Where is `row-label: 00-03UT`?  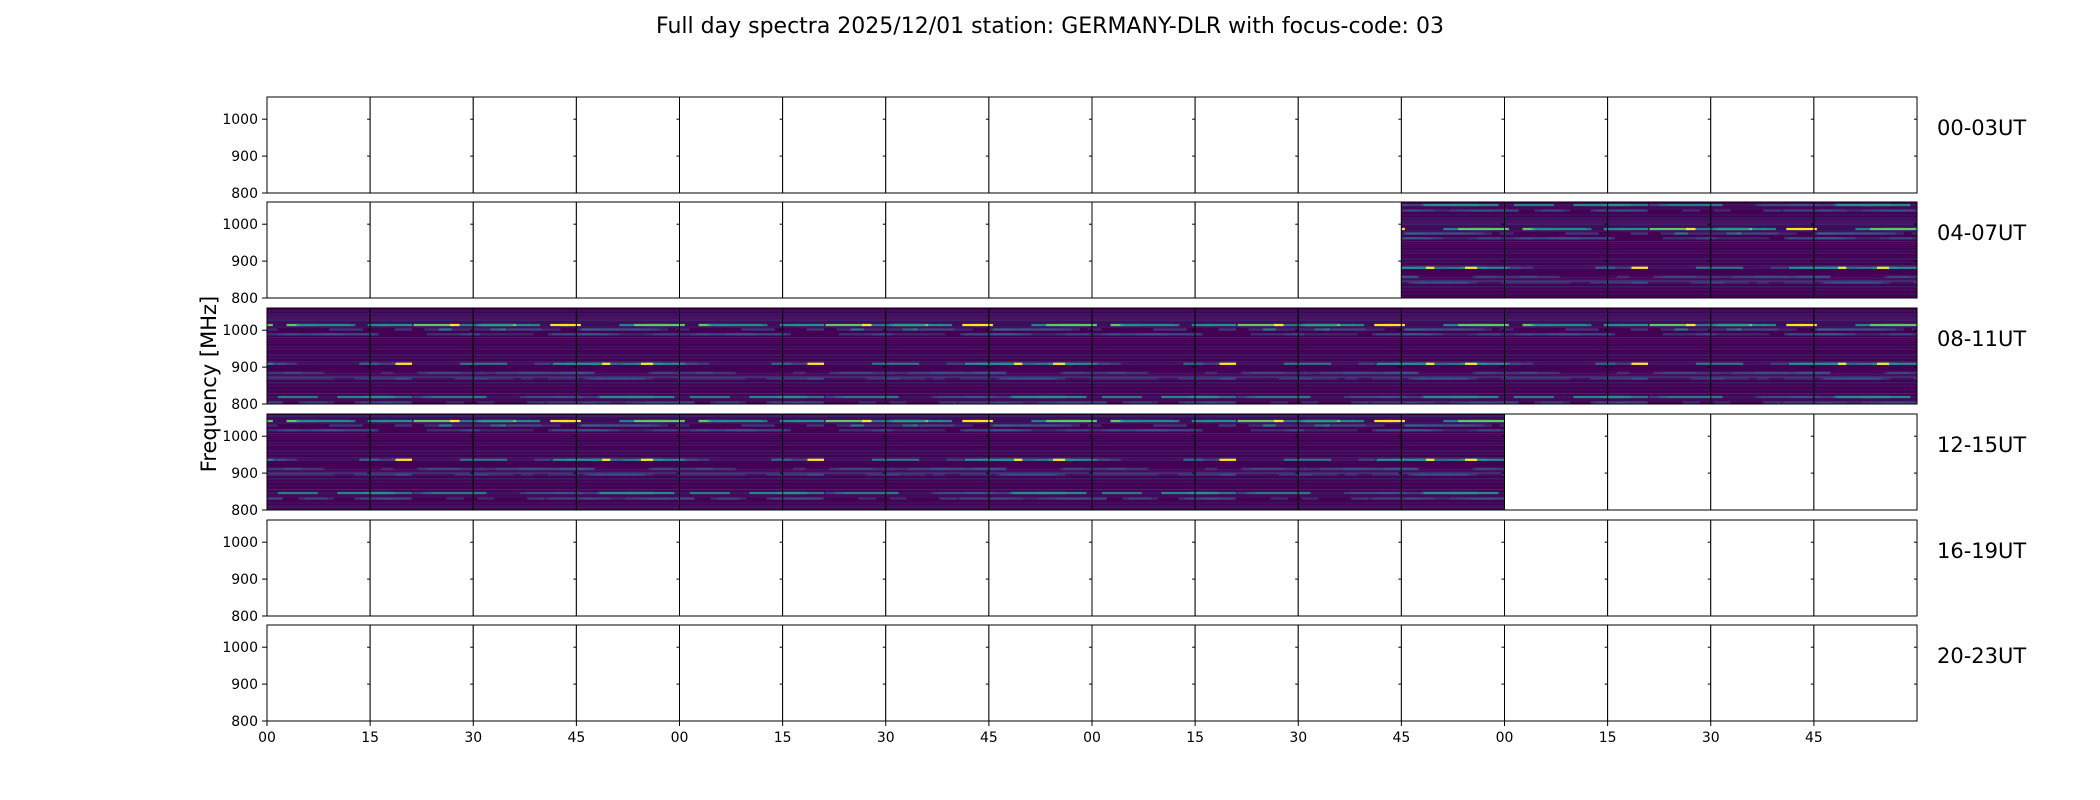
row-label: 00-03UT is located at coordinates (1981, 128).